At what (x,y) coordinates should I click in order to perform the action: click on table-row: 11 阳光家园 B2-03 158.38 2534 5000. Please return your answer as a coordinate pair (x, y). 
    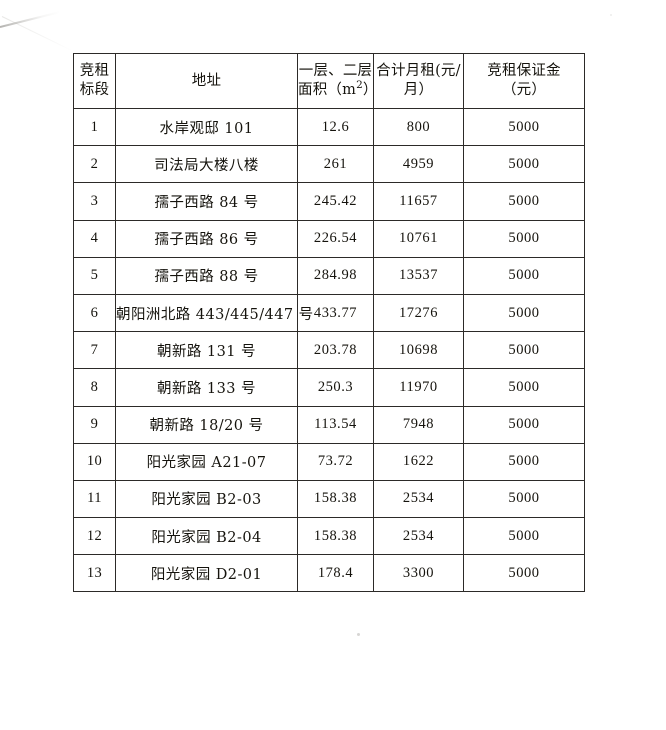
    Looking at the image, I should click on (329, 499).